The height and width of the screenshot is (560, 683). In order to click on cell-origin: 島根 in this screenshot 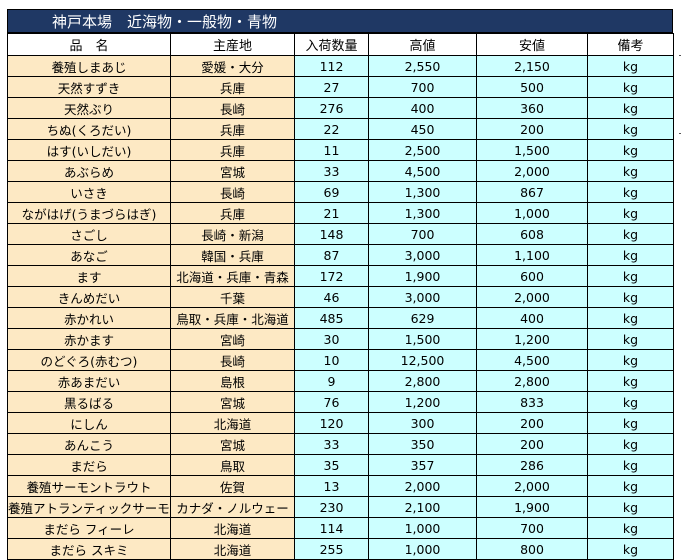, I will do `click(232, 381)`.